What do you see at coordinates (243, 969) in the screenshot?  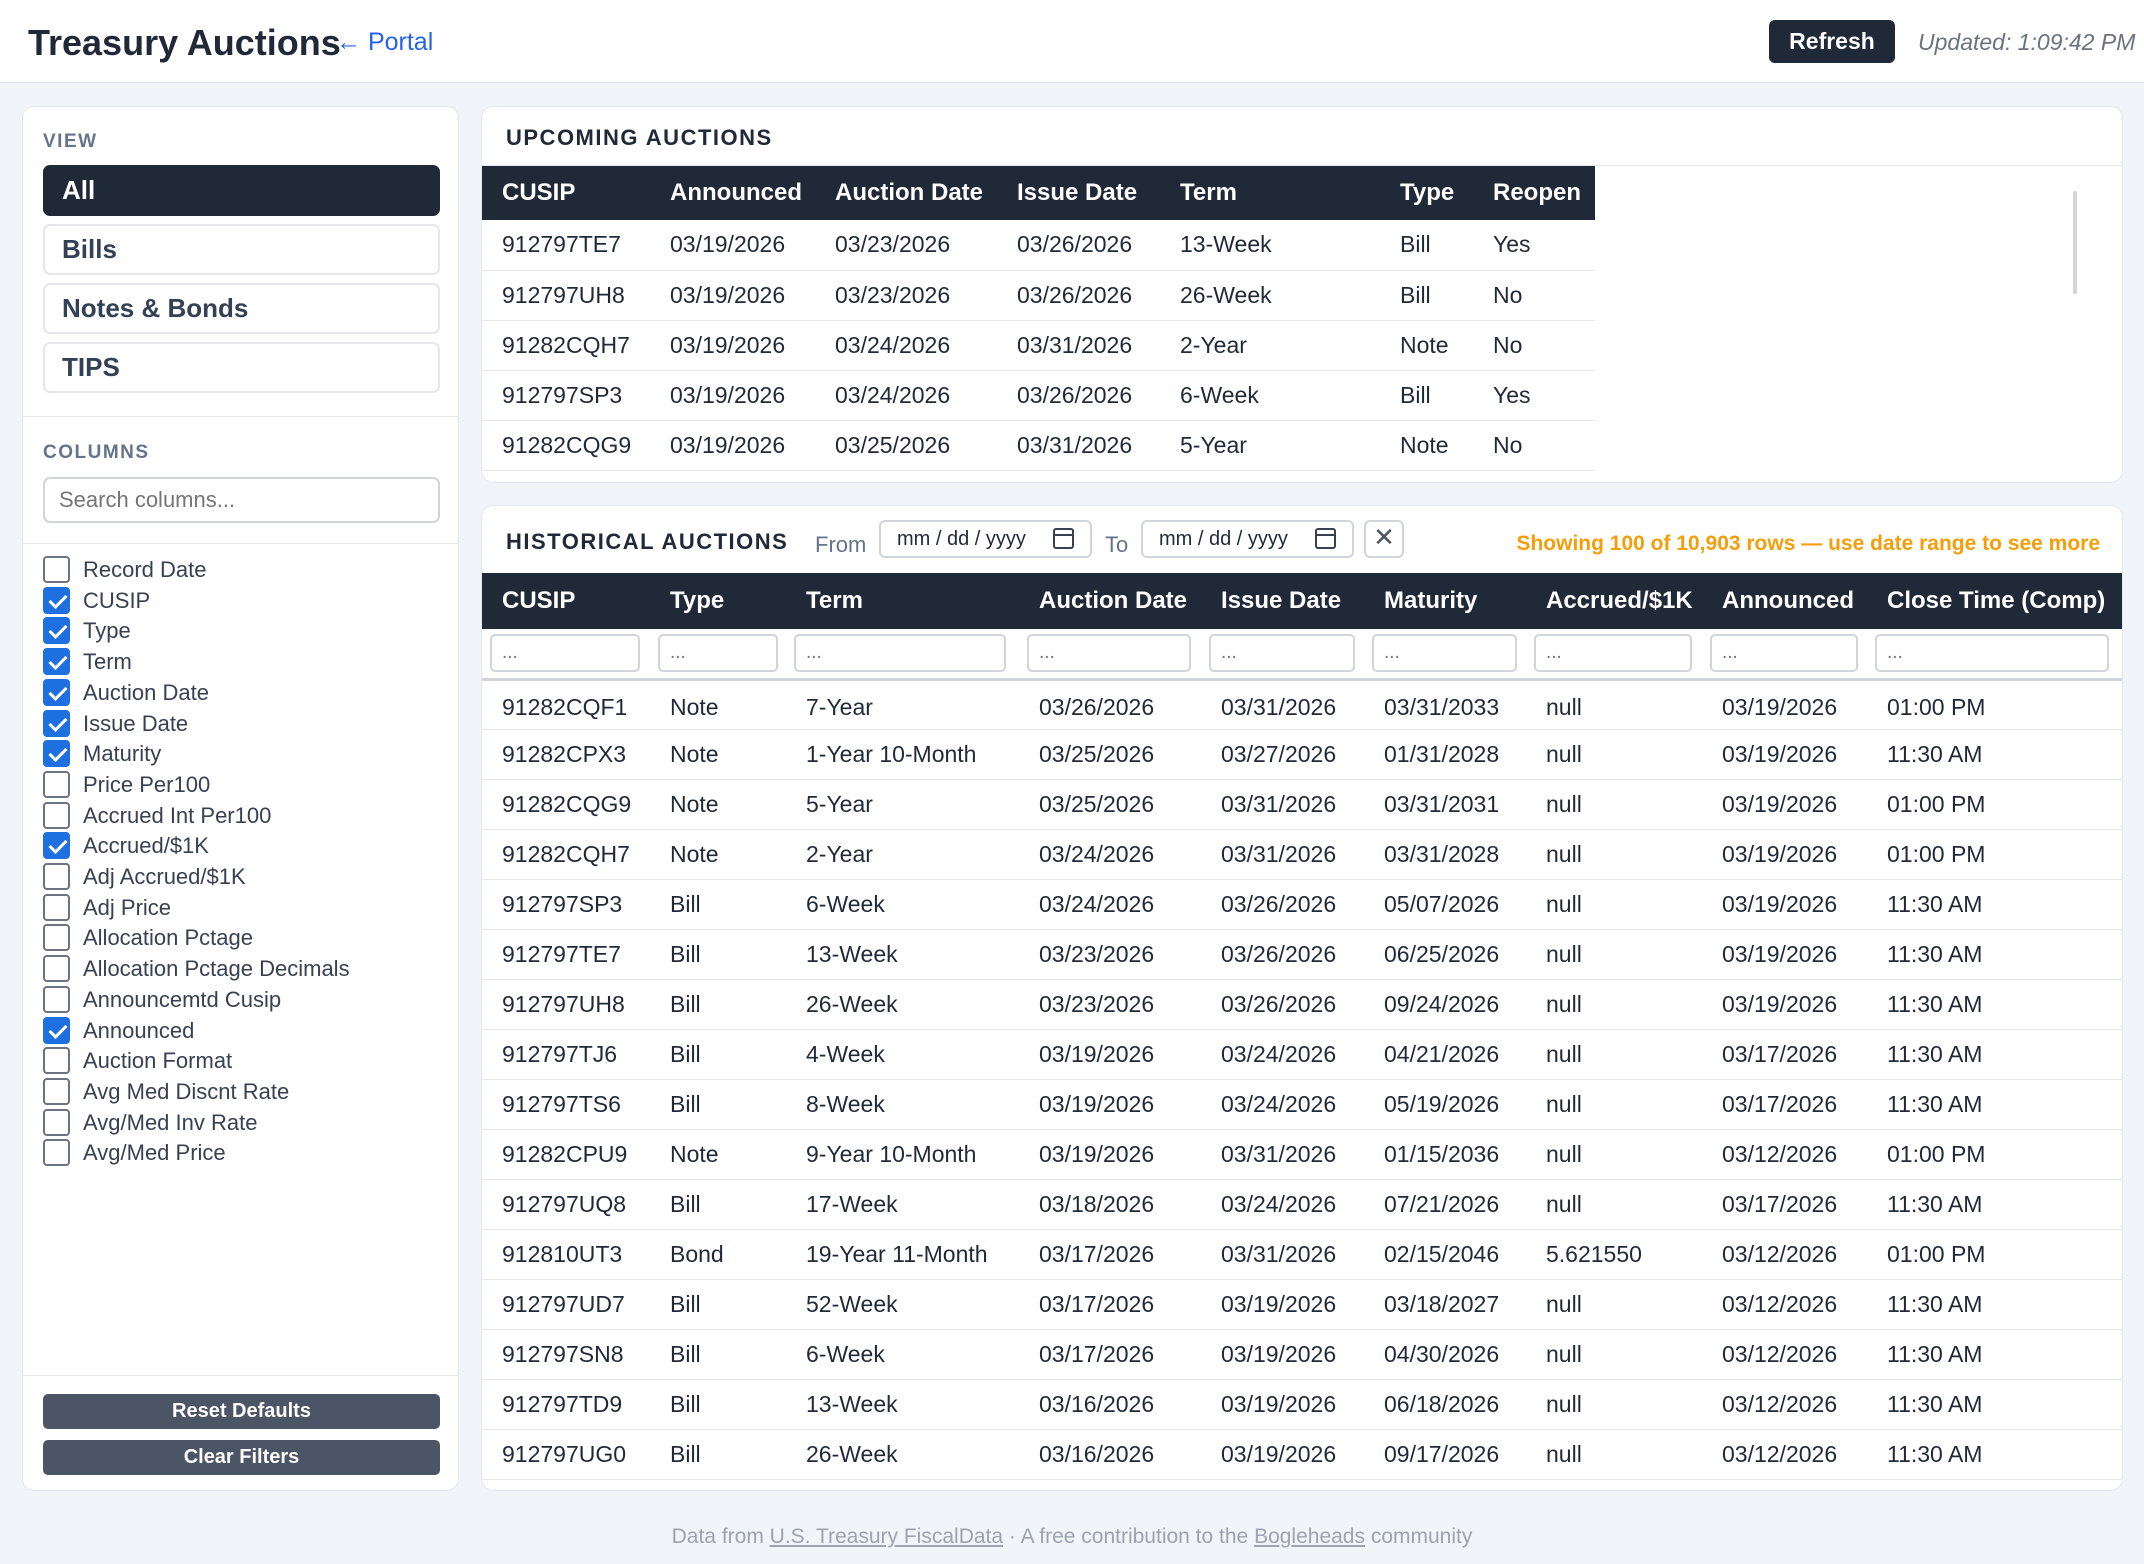 I see `column-toggle: Allocation Pctage Decimals` at bounding box center [243, 969].